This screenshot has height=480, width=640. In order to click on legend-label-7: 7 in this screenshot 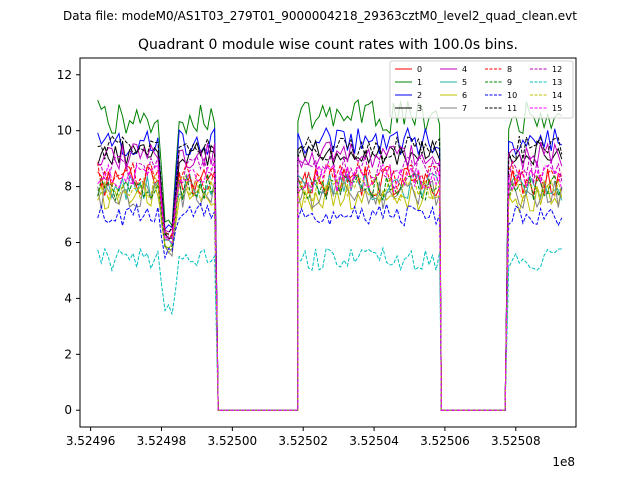, I will do `click(464, 108)`.